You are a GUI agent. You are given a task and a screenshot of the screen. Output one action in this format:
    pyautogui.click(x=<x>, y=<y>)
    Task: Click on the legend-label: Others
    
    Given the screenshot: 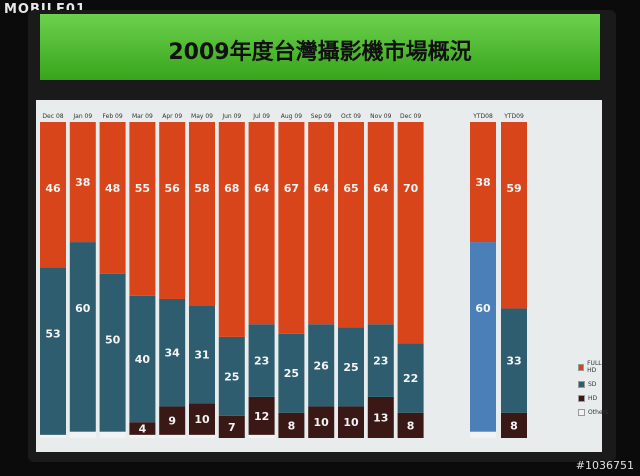 What is the action you would take?
    pyautogui.click(x=598, y=412)
    